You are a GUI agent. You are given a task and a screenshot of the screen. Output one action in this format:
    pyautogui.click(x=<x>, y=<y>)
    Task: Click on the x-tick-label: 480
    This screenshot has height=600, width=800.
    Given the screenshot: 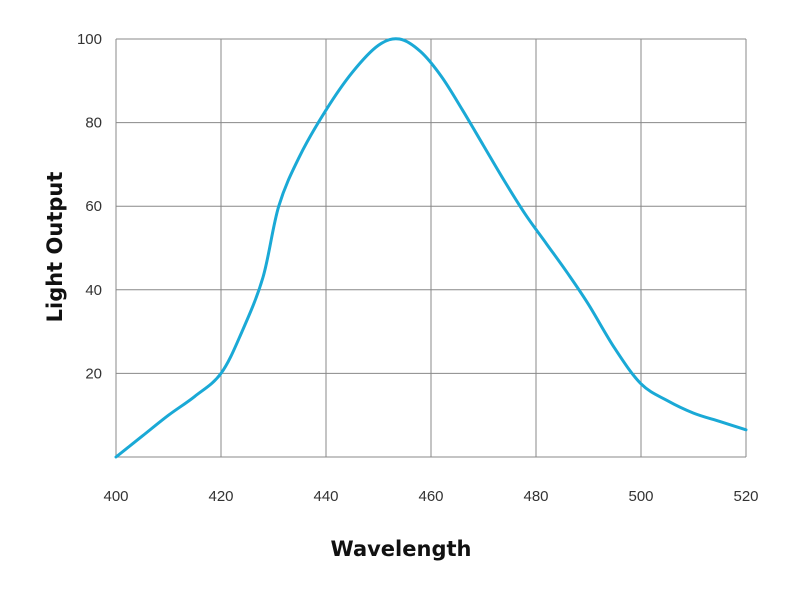 What is the action you would take?
    pyautogui.click(x=535, y=496)
    